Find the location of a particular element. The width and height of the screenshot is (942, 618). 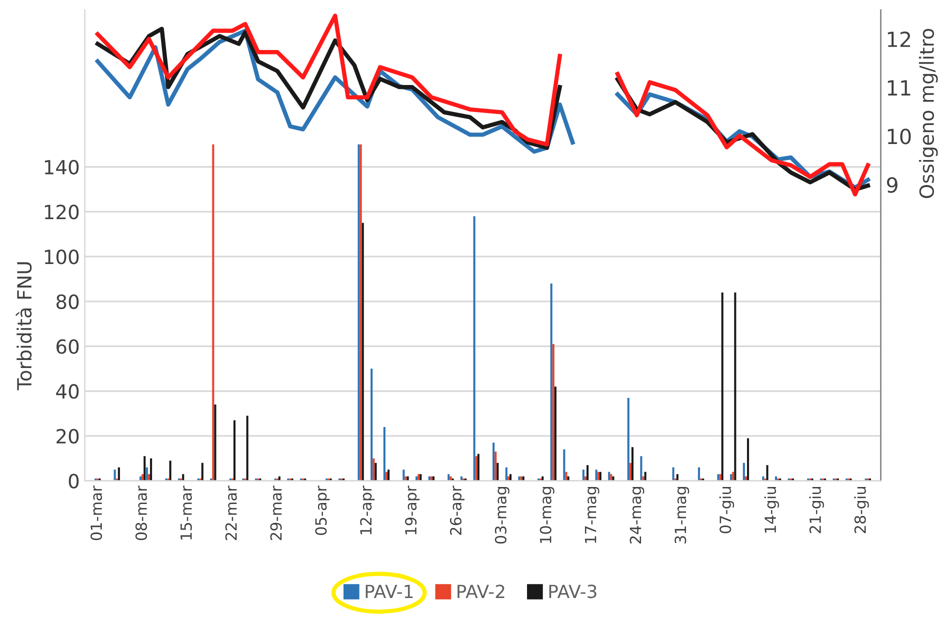

x-tick-label: 19-apr is located at coordinates (412, 510).